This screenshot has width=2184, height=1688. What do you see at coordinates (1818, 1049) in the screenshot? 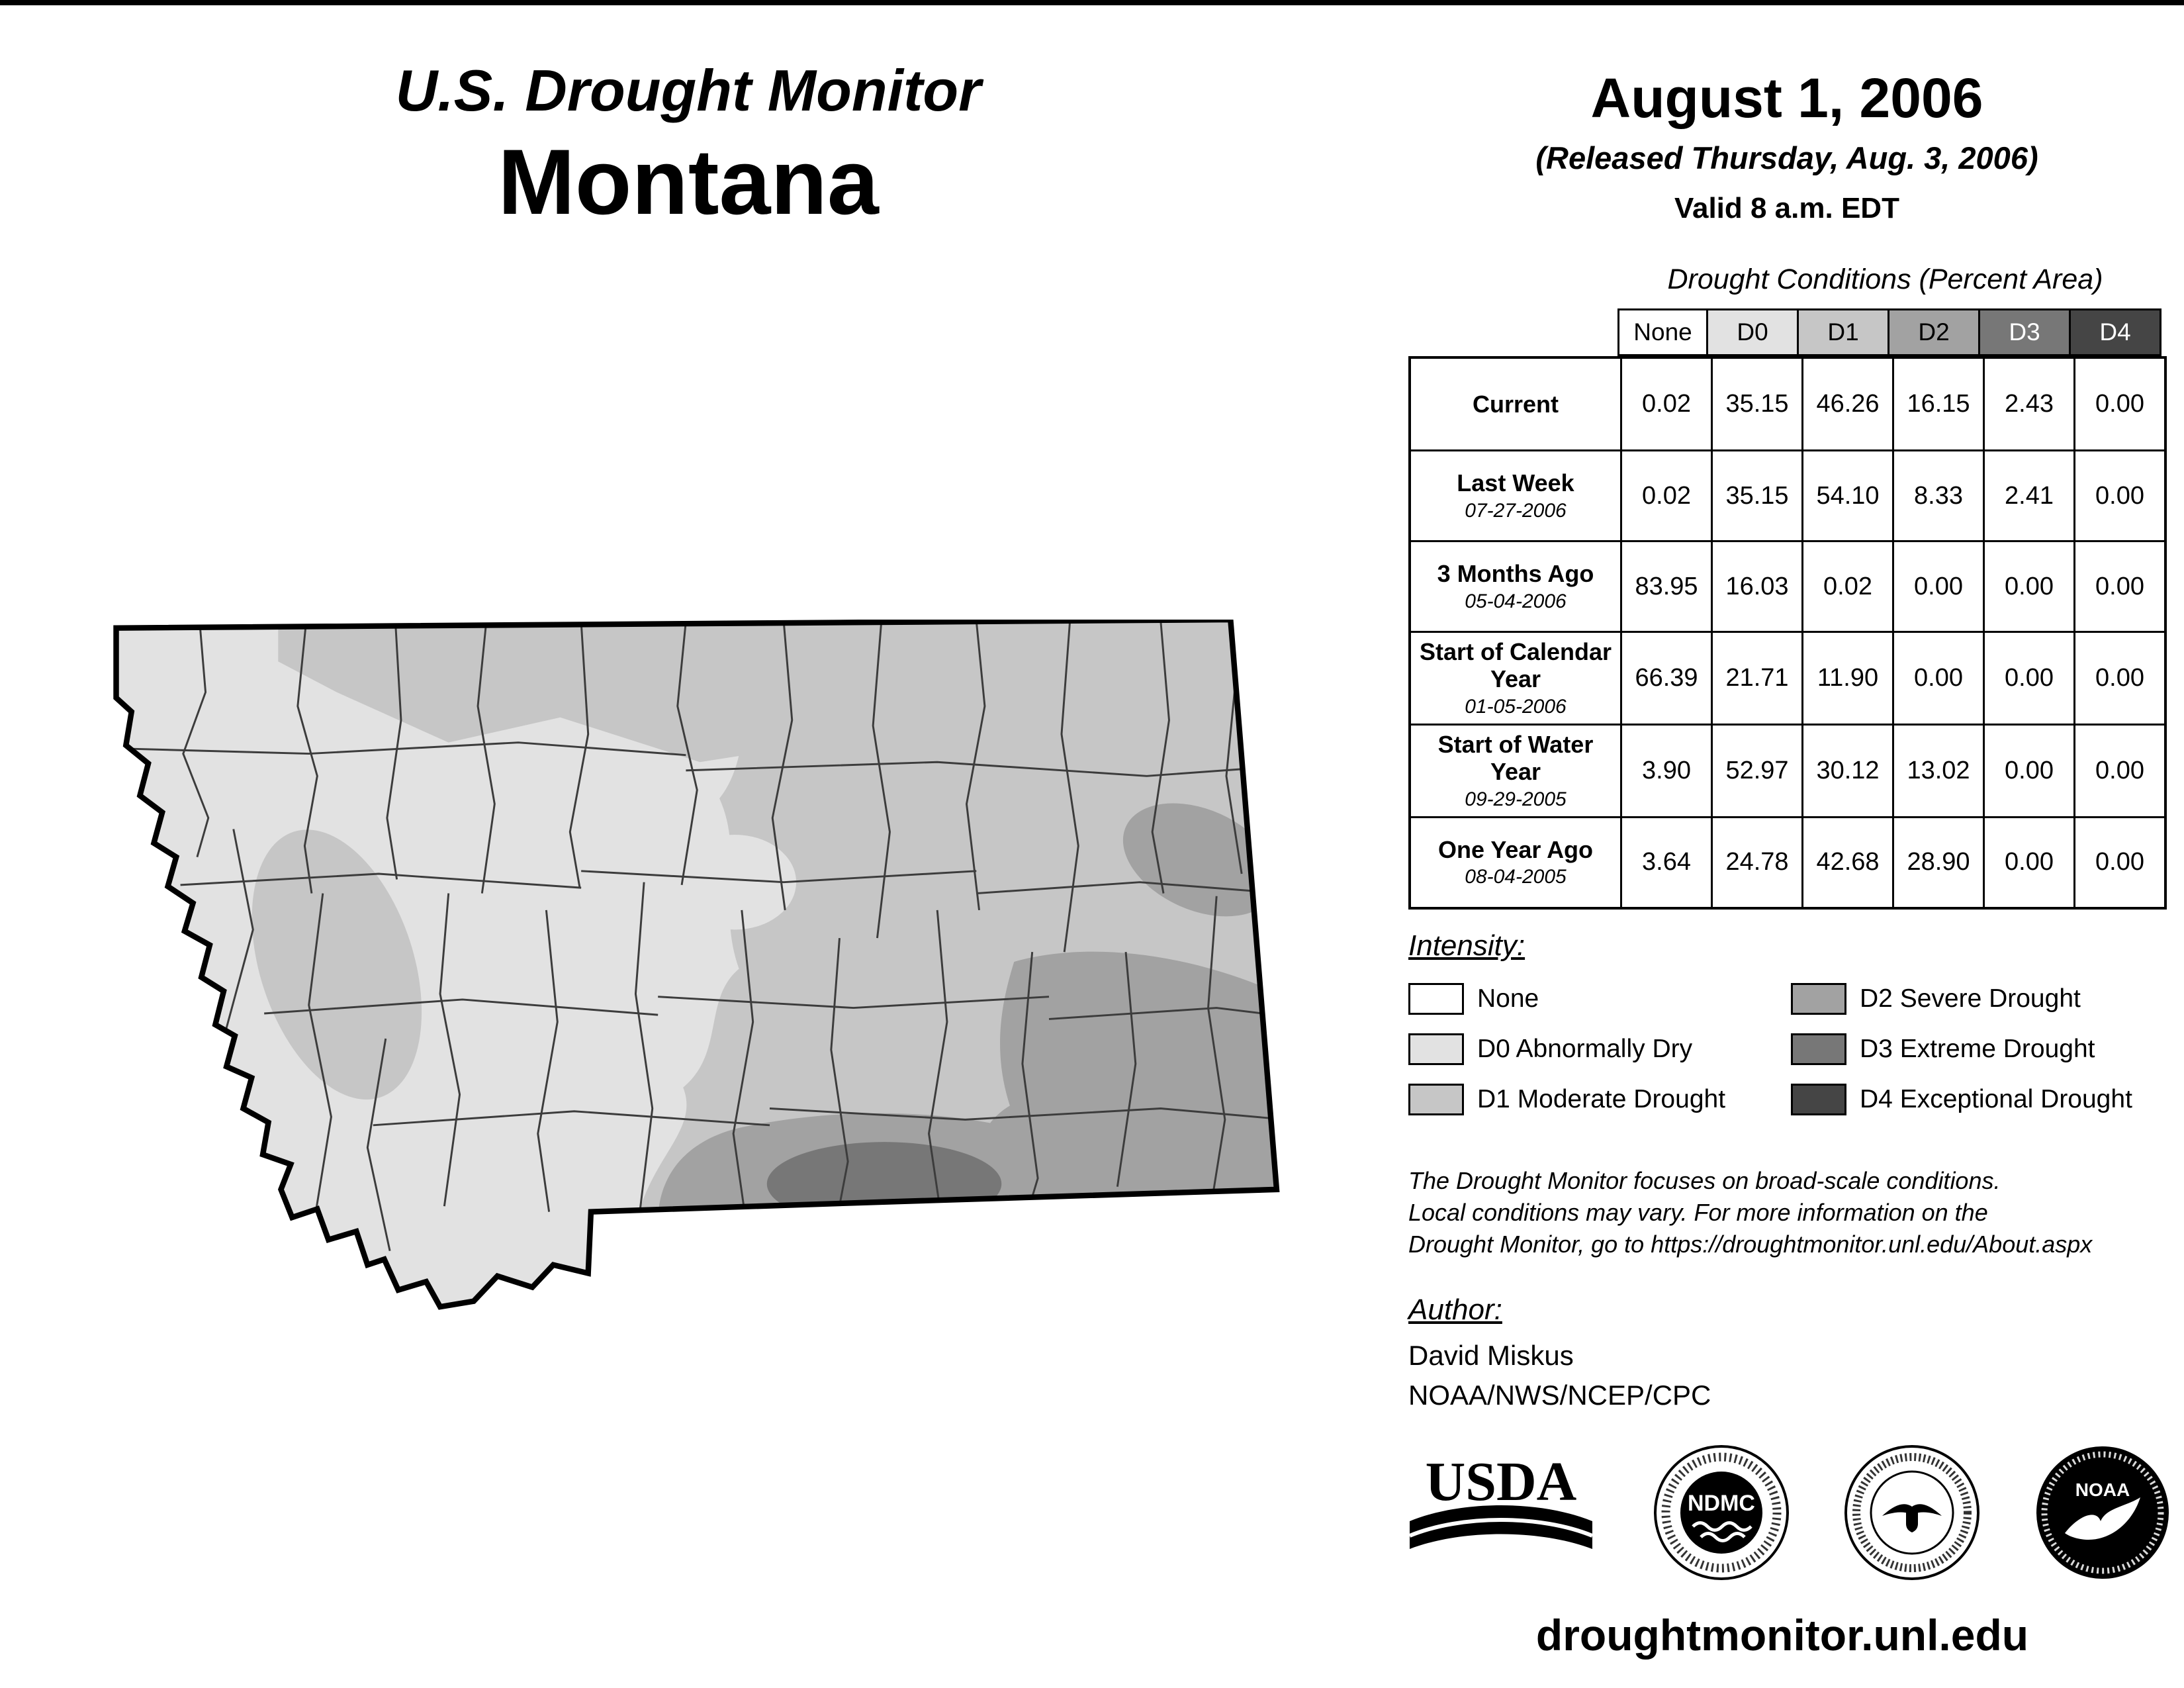
I see `legend-swatch-d3` at bounding box center [1818, 1049].